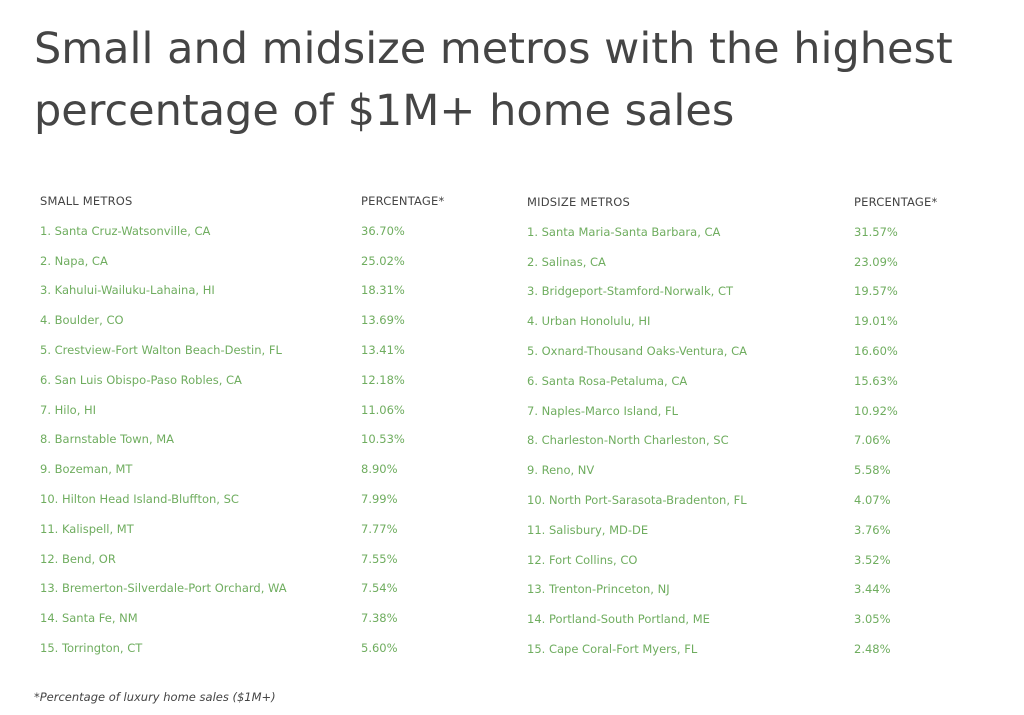  I want to click on metro-percentage: 13.69%, so click(383, 320).